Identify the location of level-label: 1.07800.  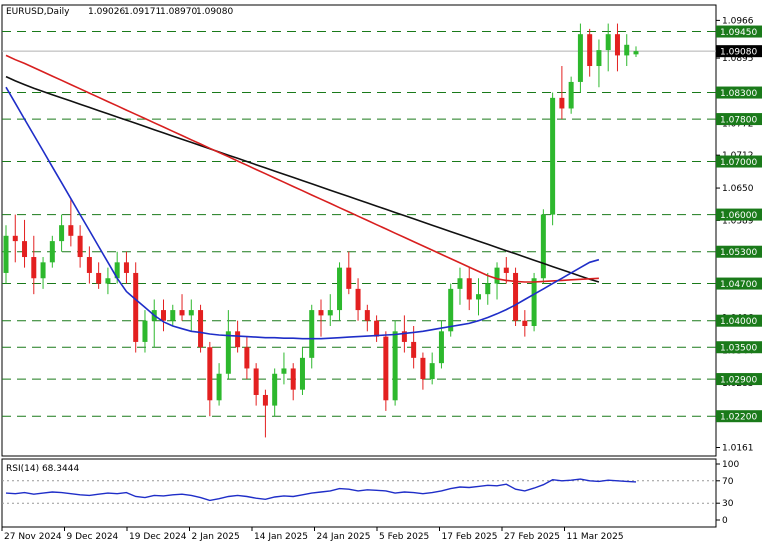
(738, 121).